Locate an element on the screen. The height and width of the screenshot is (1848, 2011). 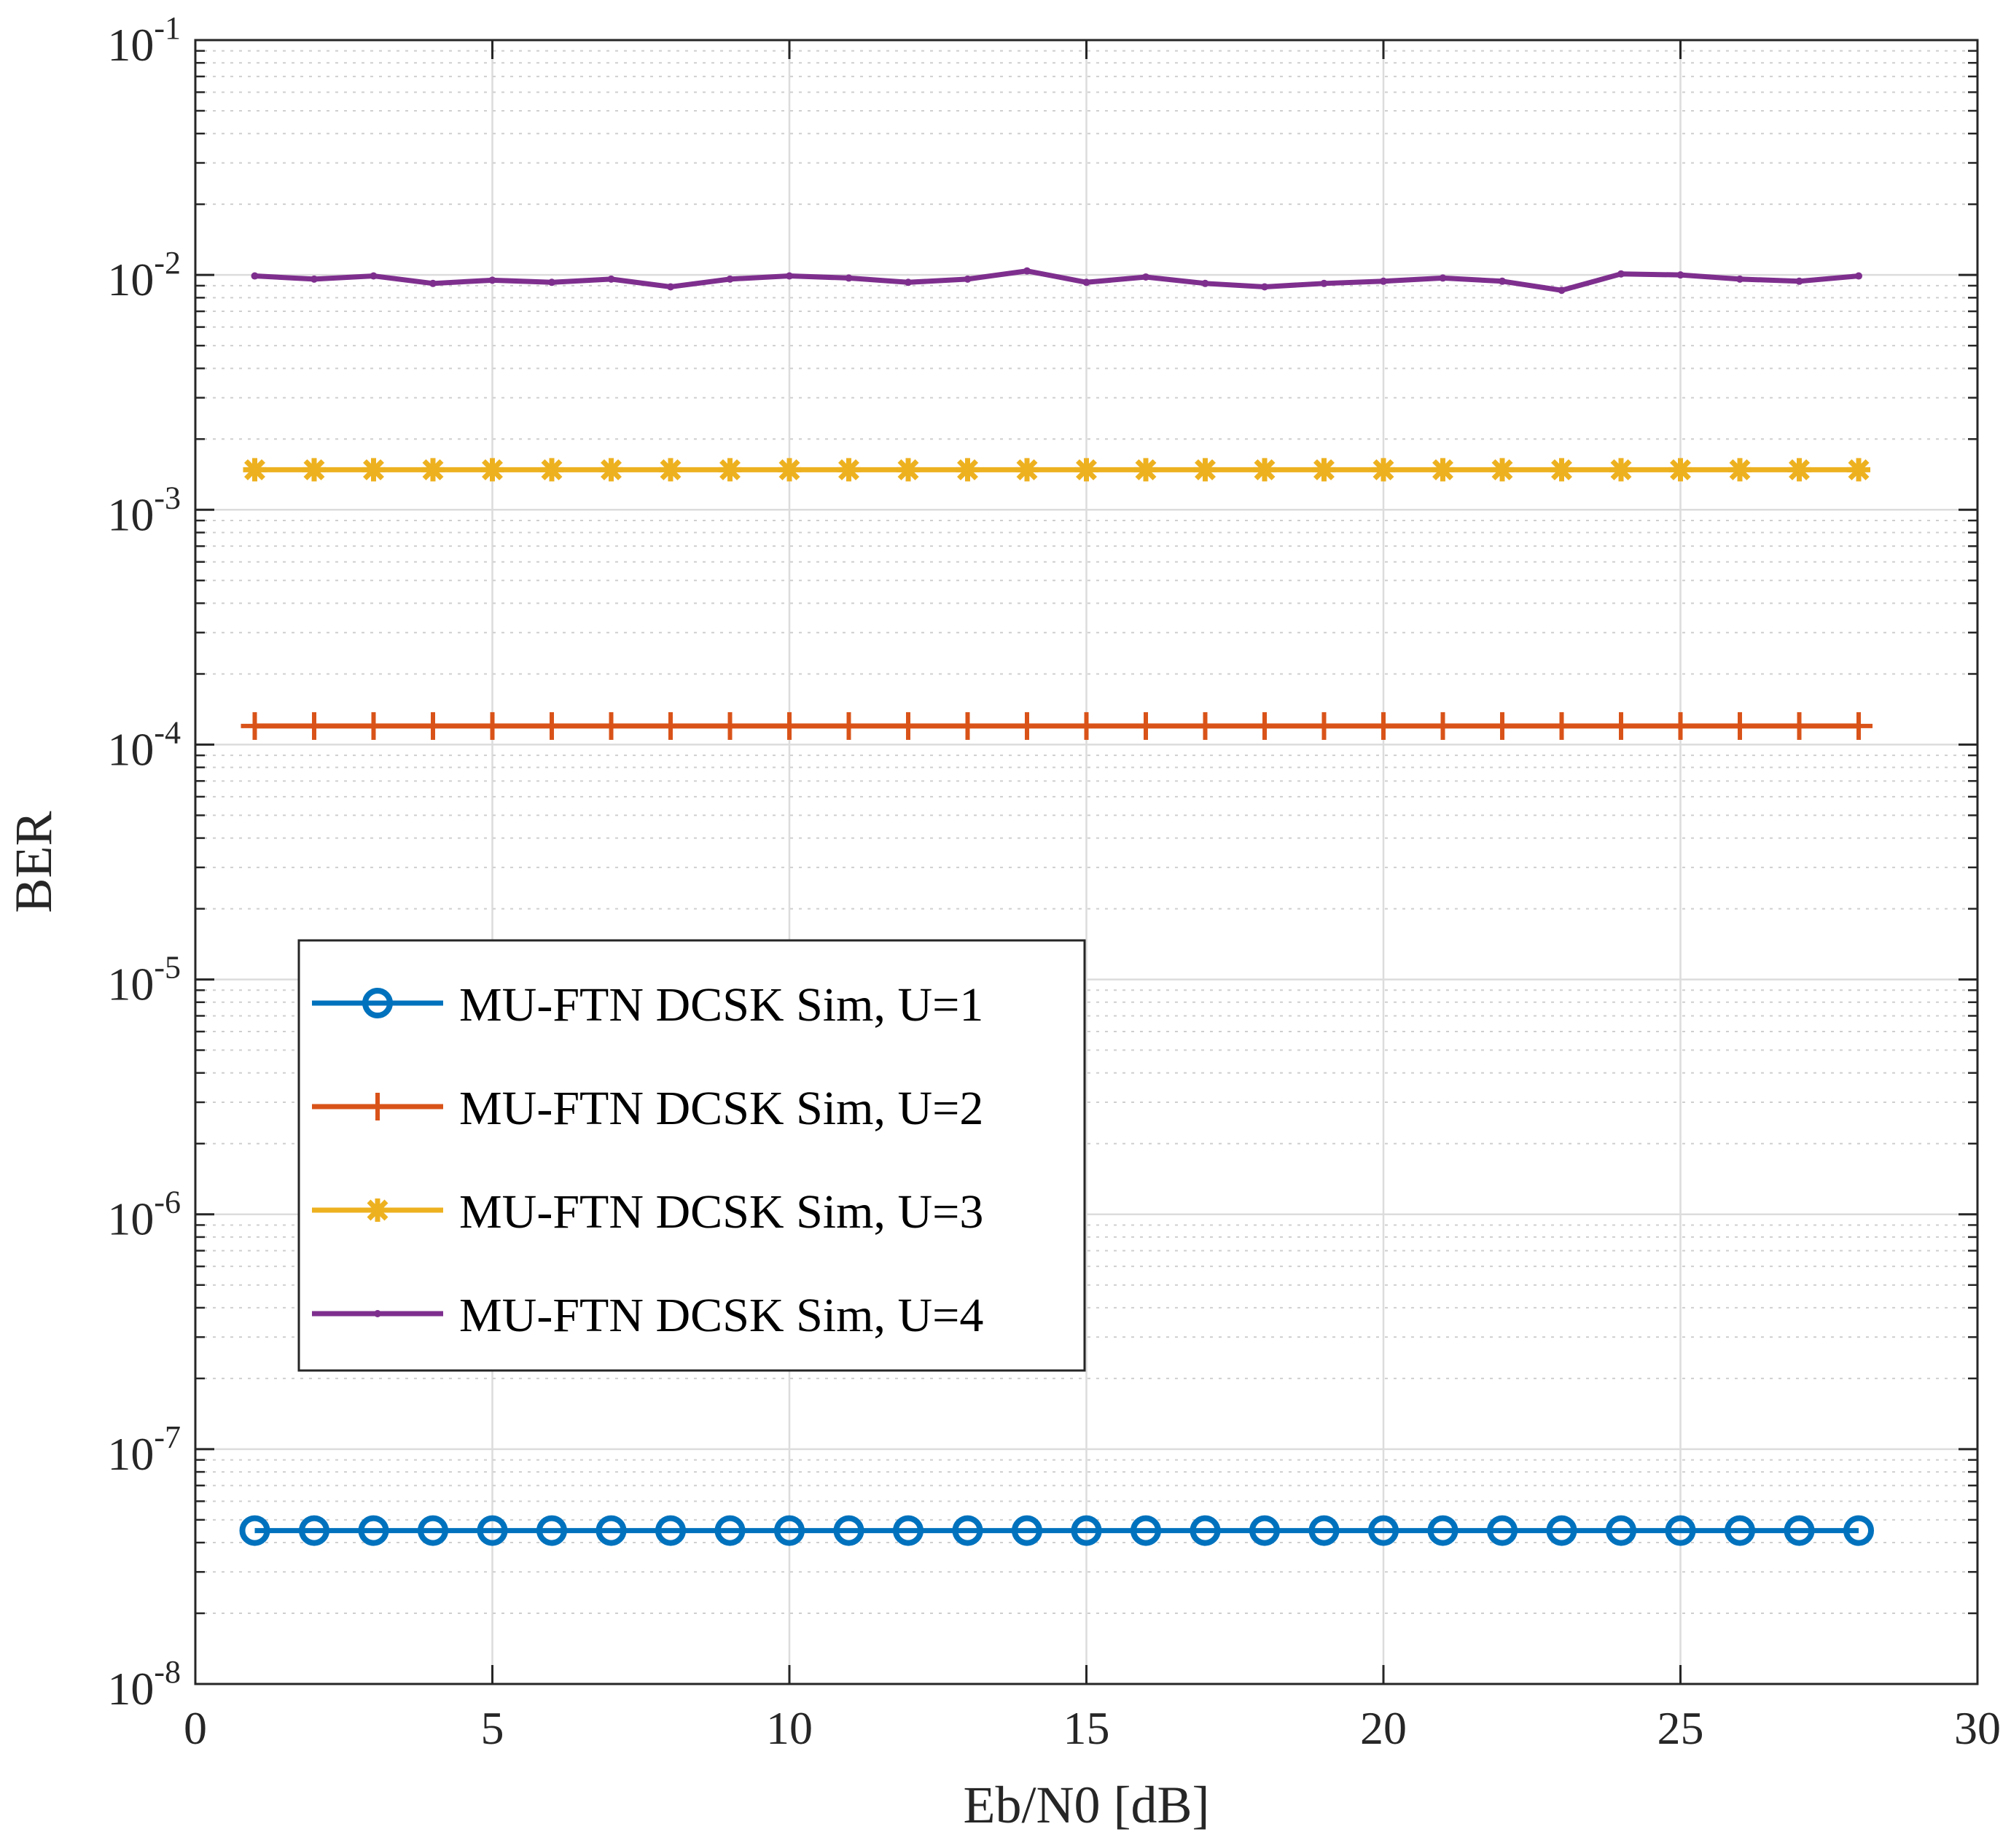
y-tick-label: 10⁻⁴ is located at coordinates (144, 744).